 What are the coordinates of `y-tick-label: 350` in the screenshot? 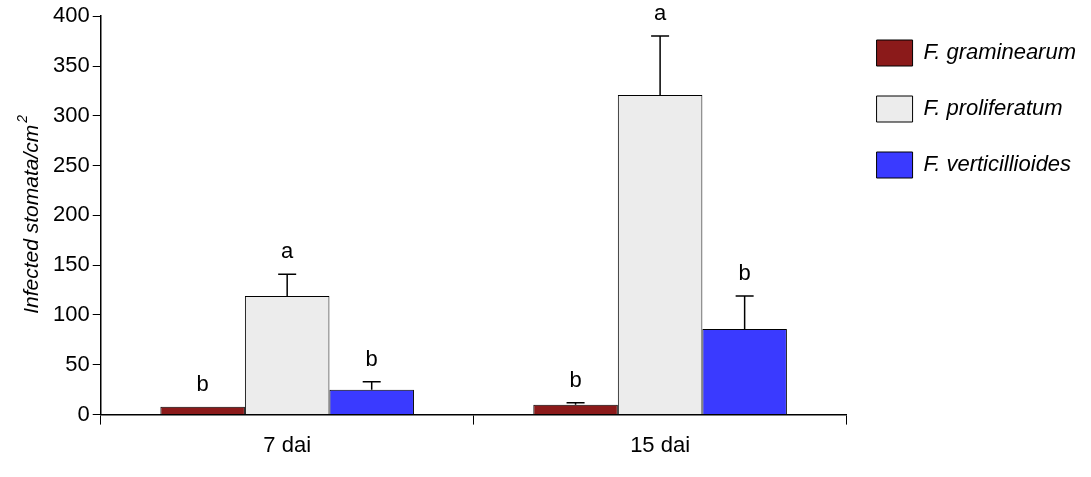 It's located at (71, 65).